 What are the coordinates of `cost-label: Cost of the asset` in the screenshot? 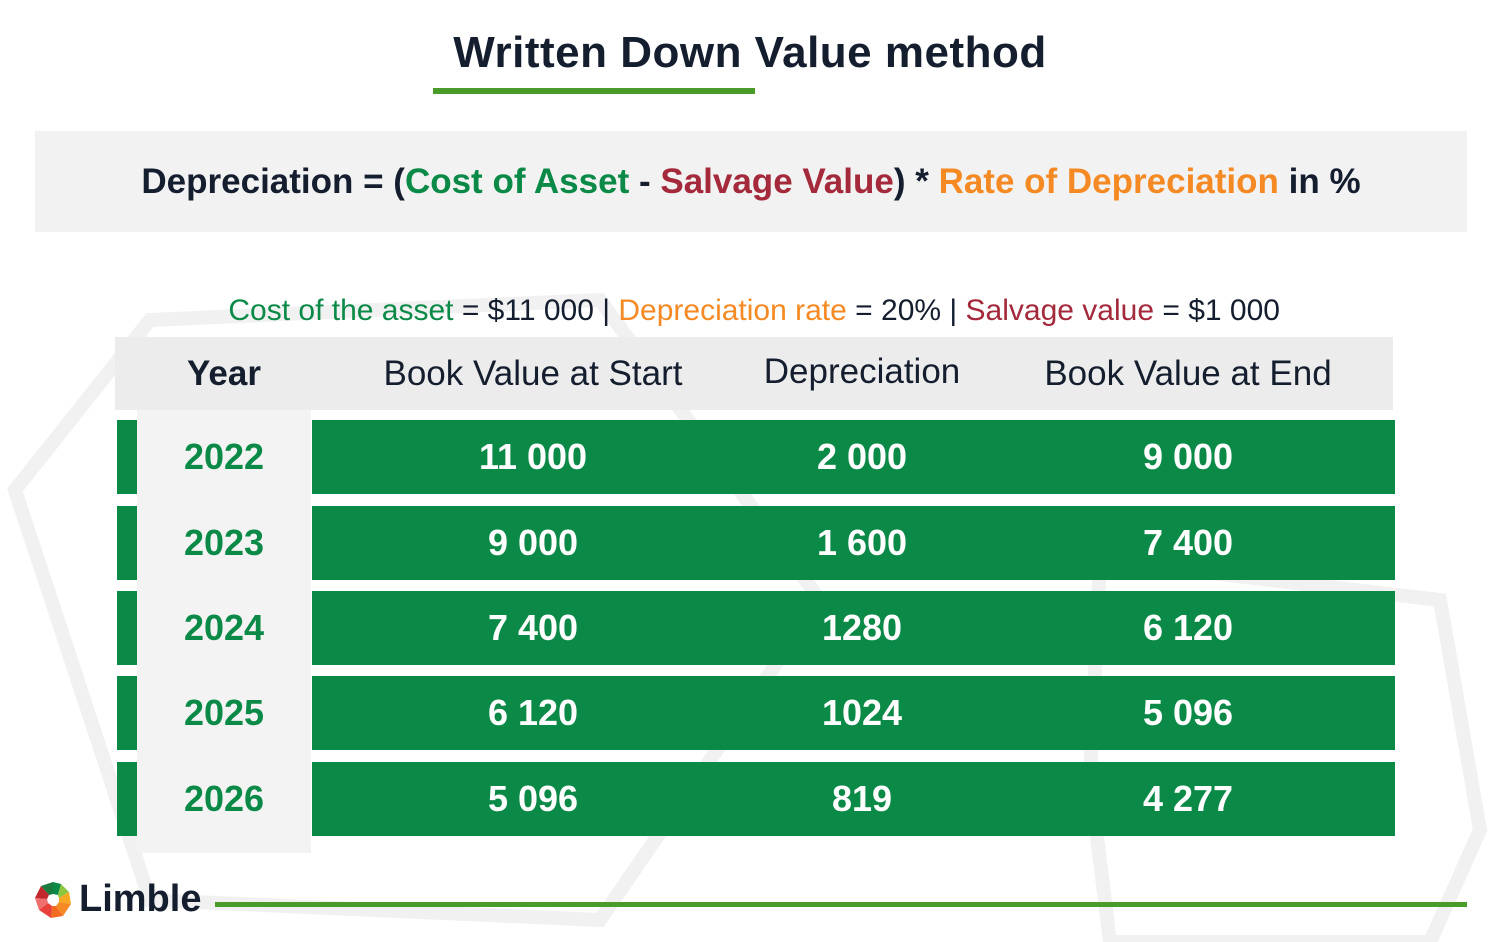 It's located at (341, 310).